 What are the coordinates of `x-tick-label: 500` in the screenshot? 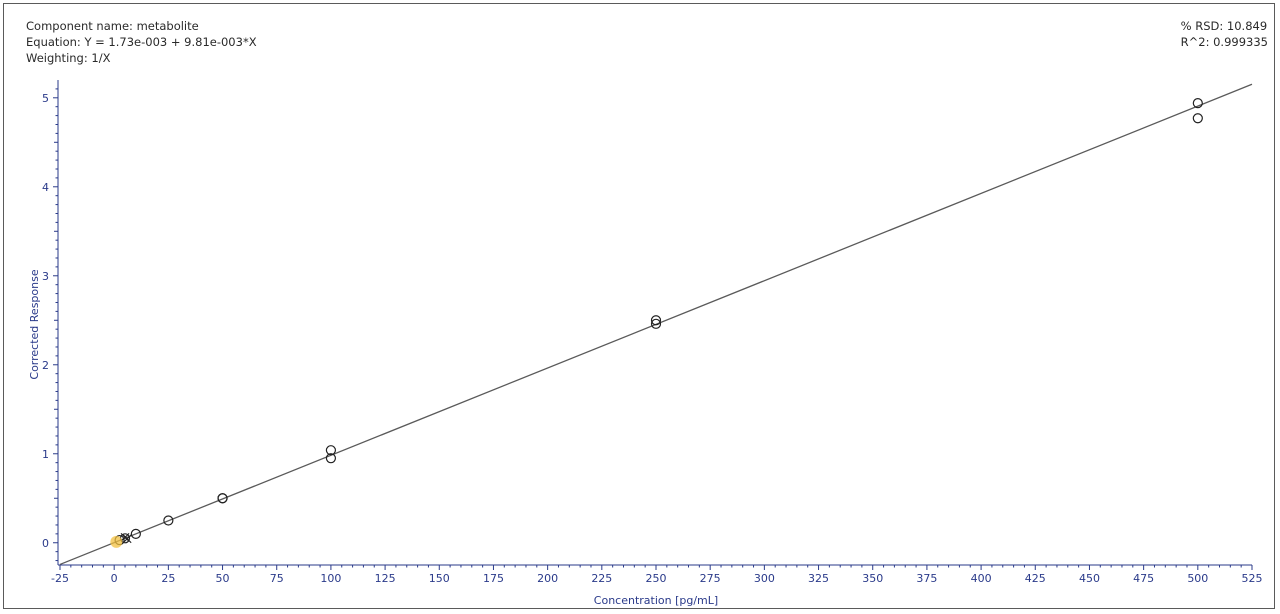 It's located at (1197, 578).